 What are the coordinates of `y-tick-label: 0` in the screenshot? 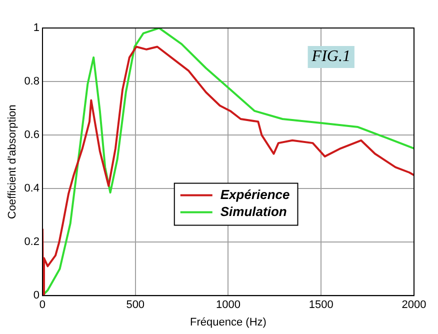 It's located at (36, 296).